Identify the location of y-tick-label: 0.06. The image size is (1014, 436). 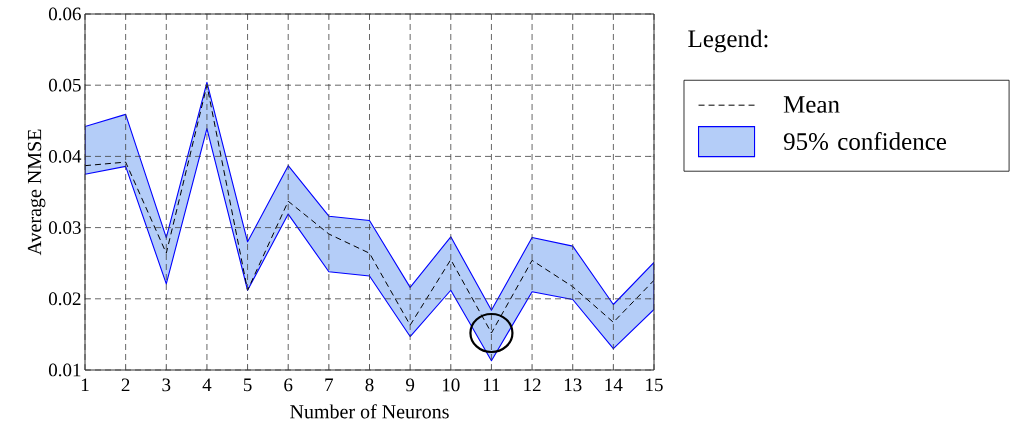
(64, 14).